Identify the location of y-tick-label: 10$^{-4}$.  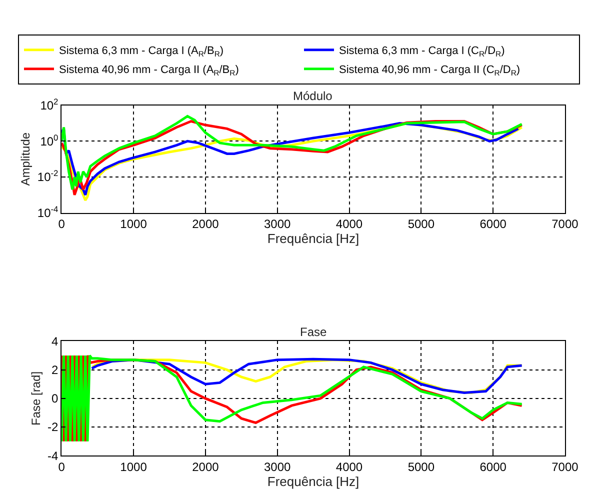
(48, 212).